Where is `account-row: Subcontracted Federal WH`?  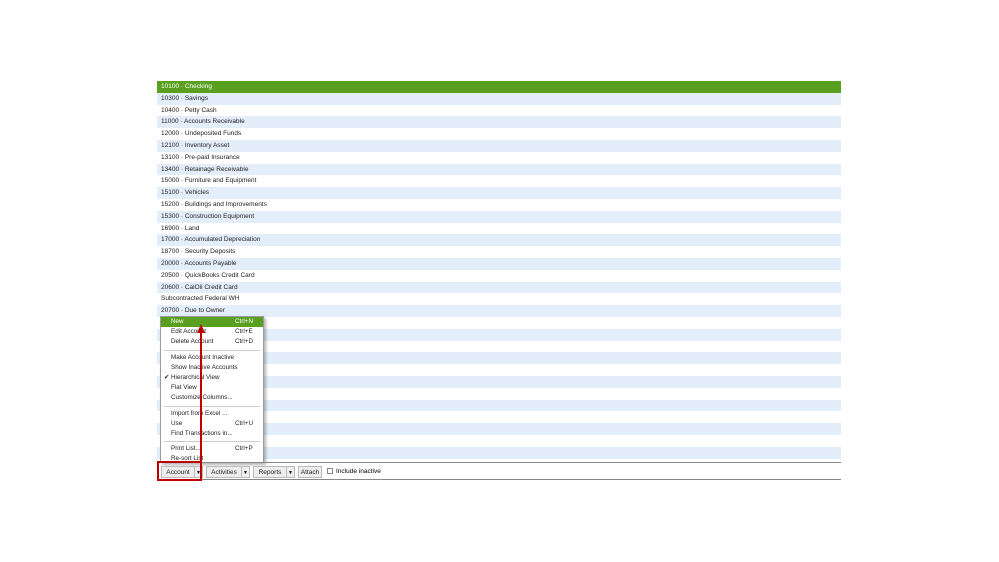 account-row: Subcontracted Federal WH is located at coordinates (200, 299).